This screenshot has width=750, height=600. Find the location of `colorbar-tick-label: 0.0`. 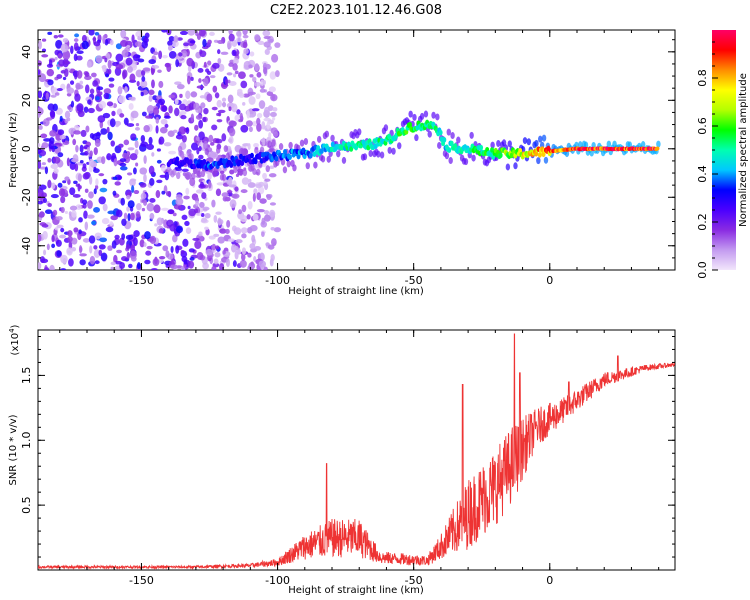

colorbar-tick-label: 0.0 is located at coordinates (702, 270).